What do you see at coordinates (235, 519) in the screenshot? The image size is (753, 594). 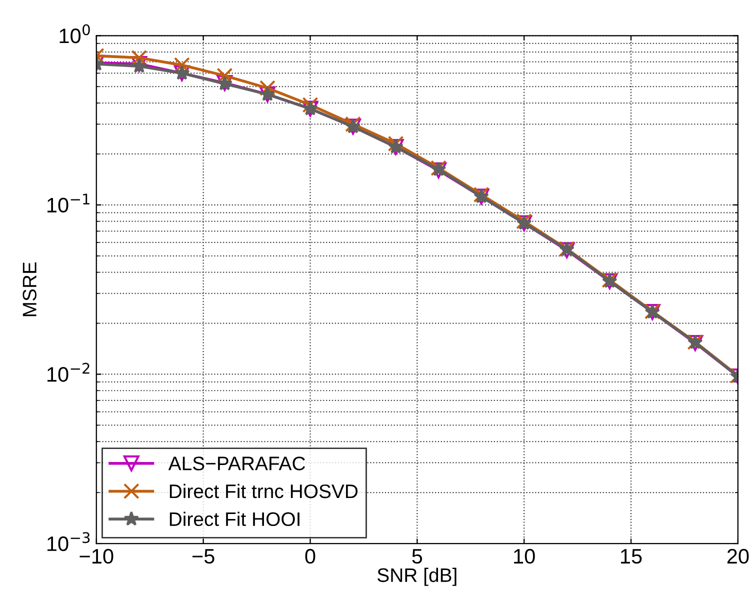 I see `legend-label: Direct Fit HOOI` at bounding box center [235, 519].